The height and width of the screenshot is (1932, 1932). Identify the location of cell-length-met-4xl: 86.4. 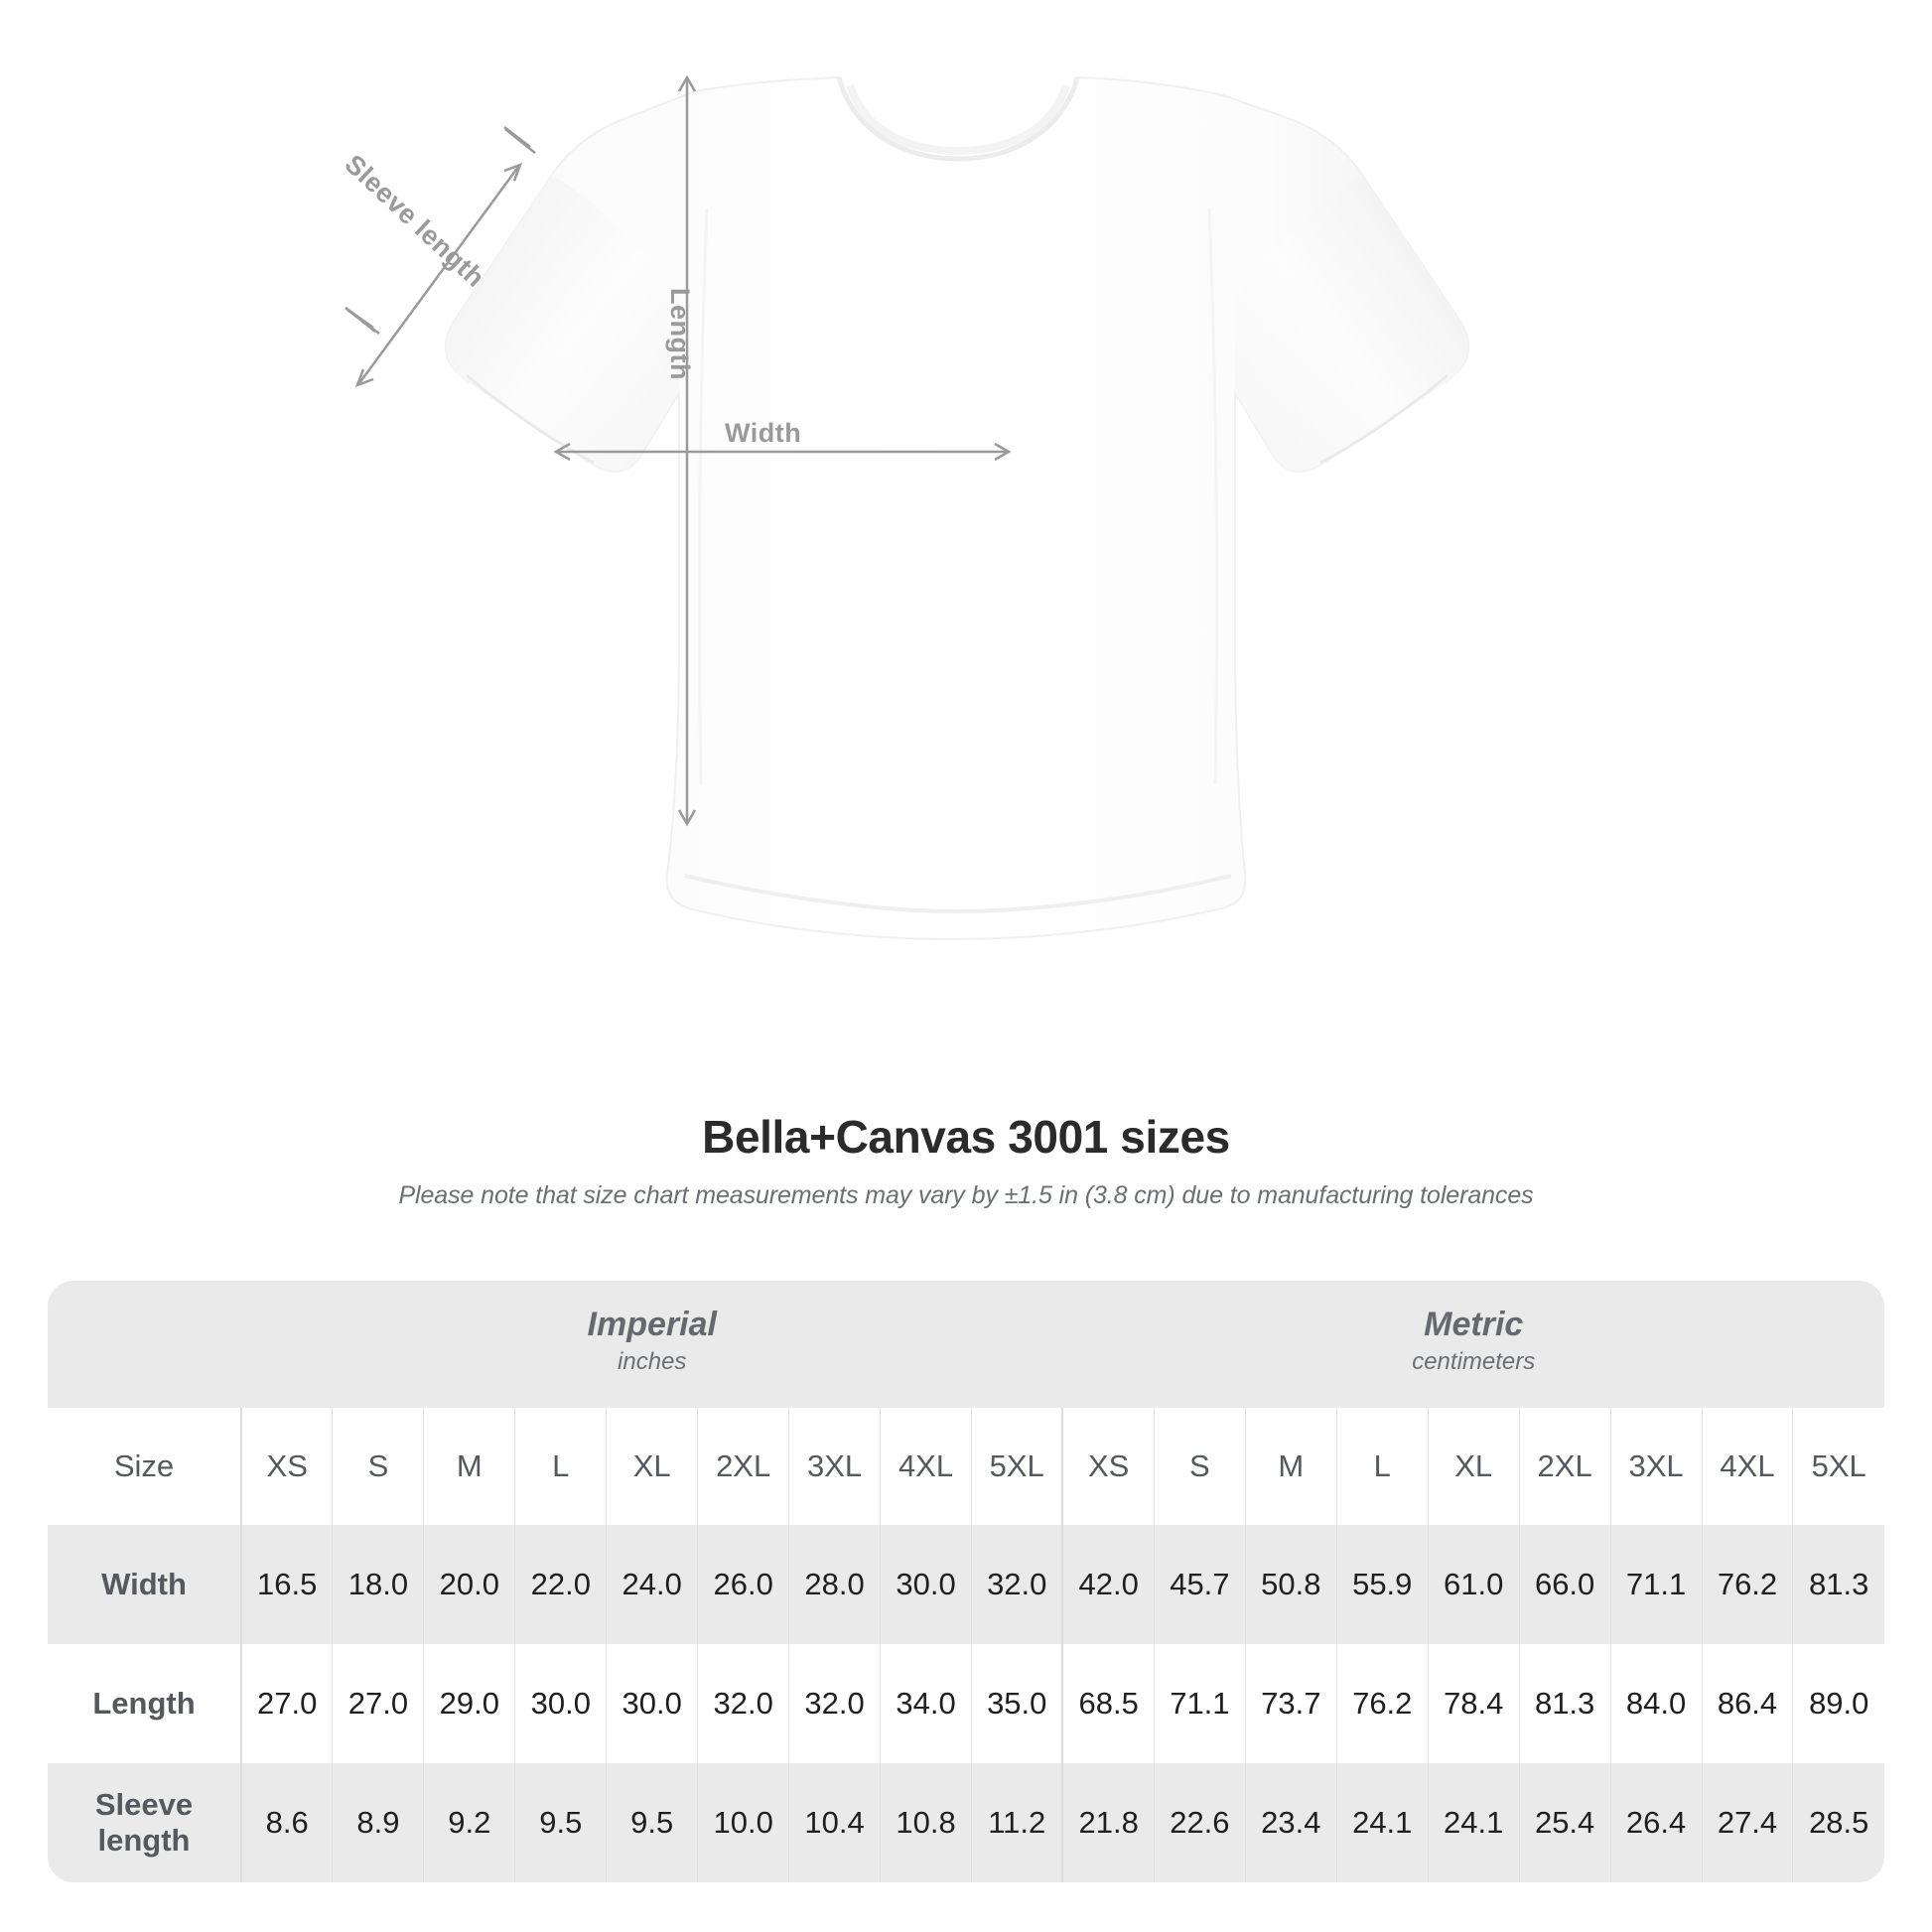
(1747, 1703).